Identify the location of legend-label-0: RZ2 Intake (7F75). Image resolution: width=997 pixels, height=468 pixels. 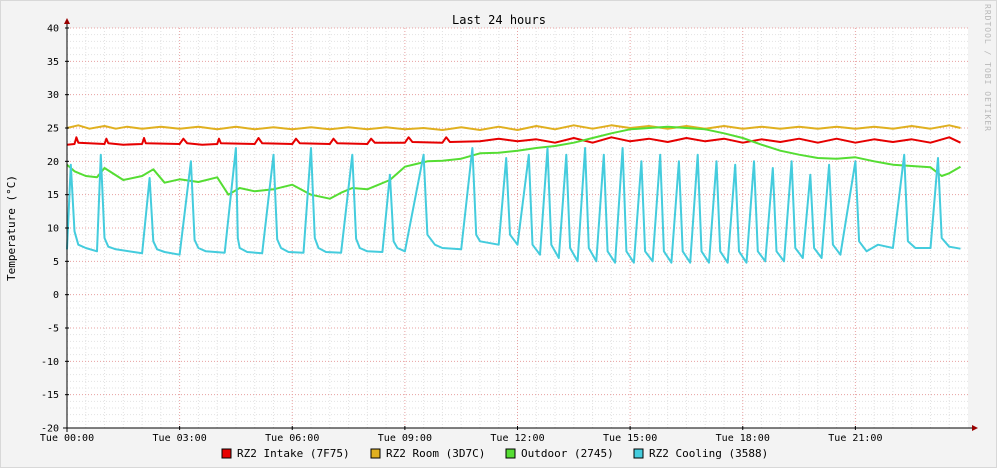
(293, 453).